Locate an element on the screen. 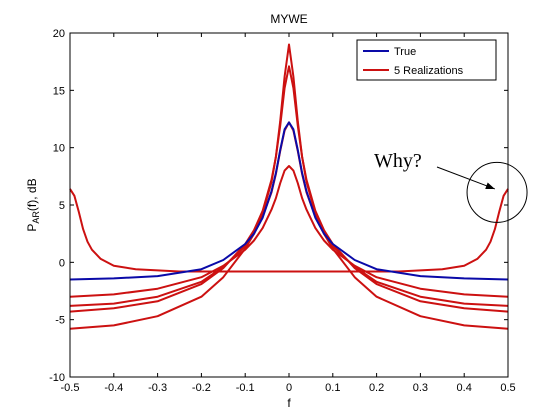 This screenshot has height=420, width=560. x-tick-label: -0.4 is located at coordinates (113, 388).